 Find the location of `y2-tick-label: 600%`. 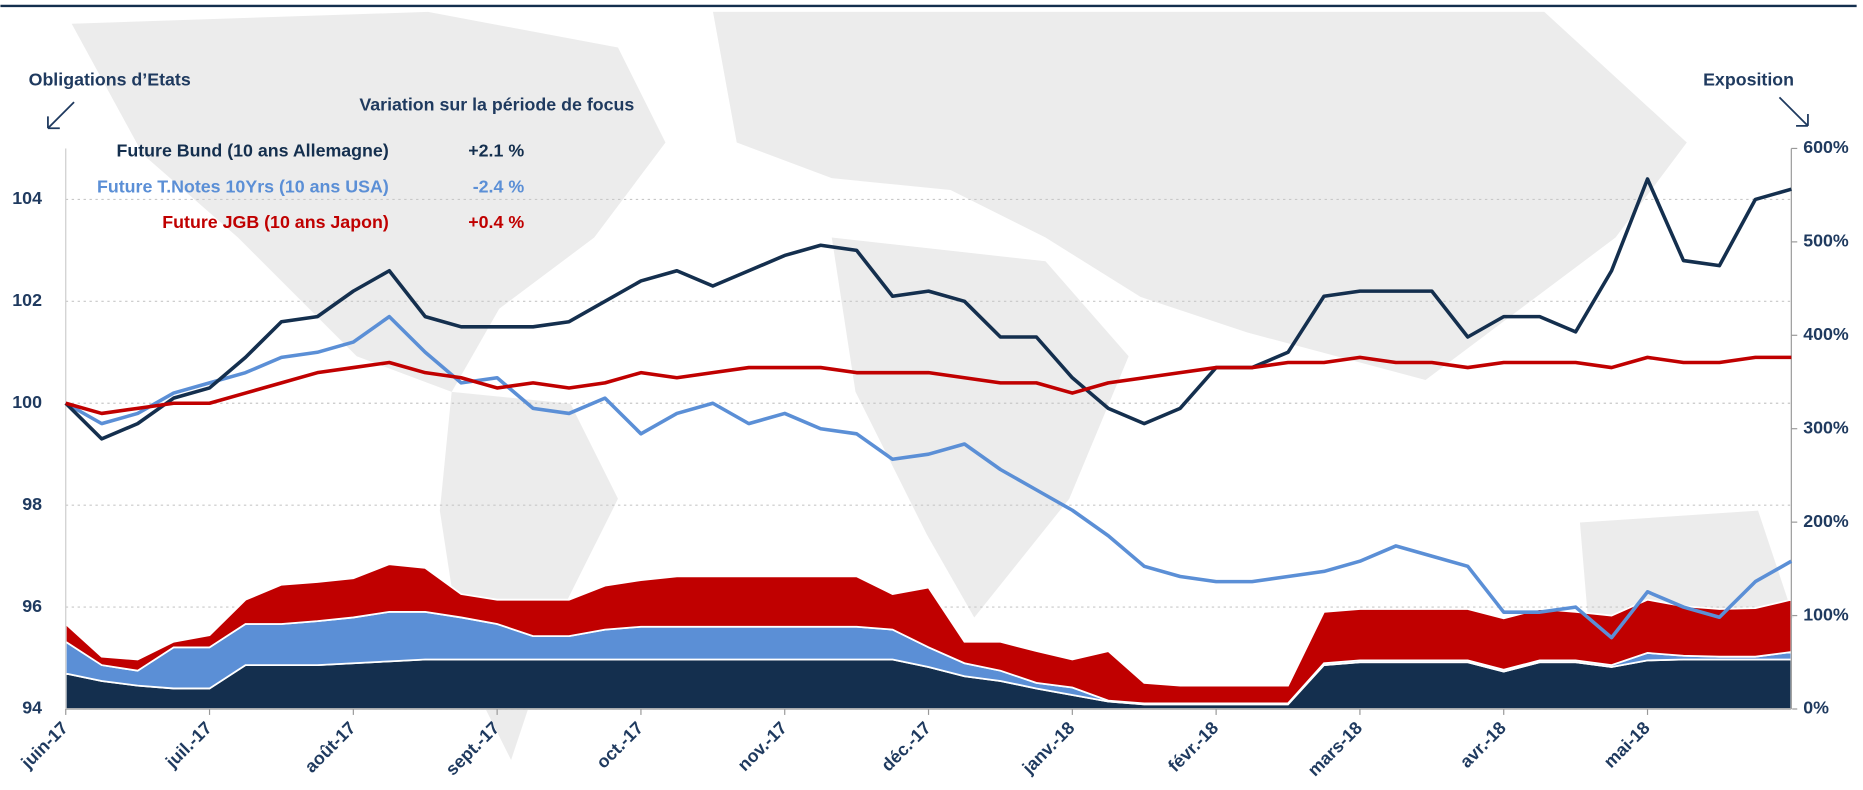

y2-tick-label: 600% is located at coordinates (1826, 147).